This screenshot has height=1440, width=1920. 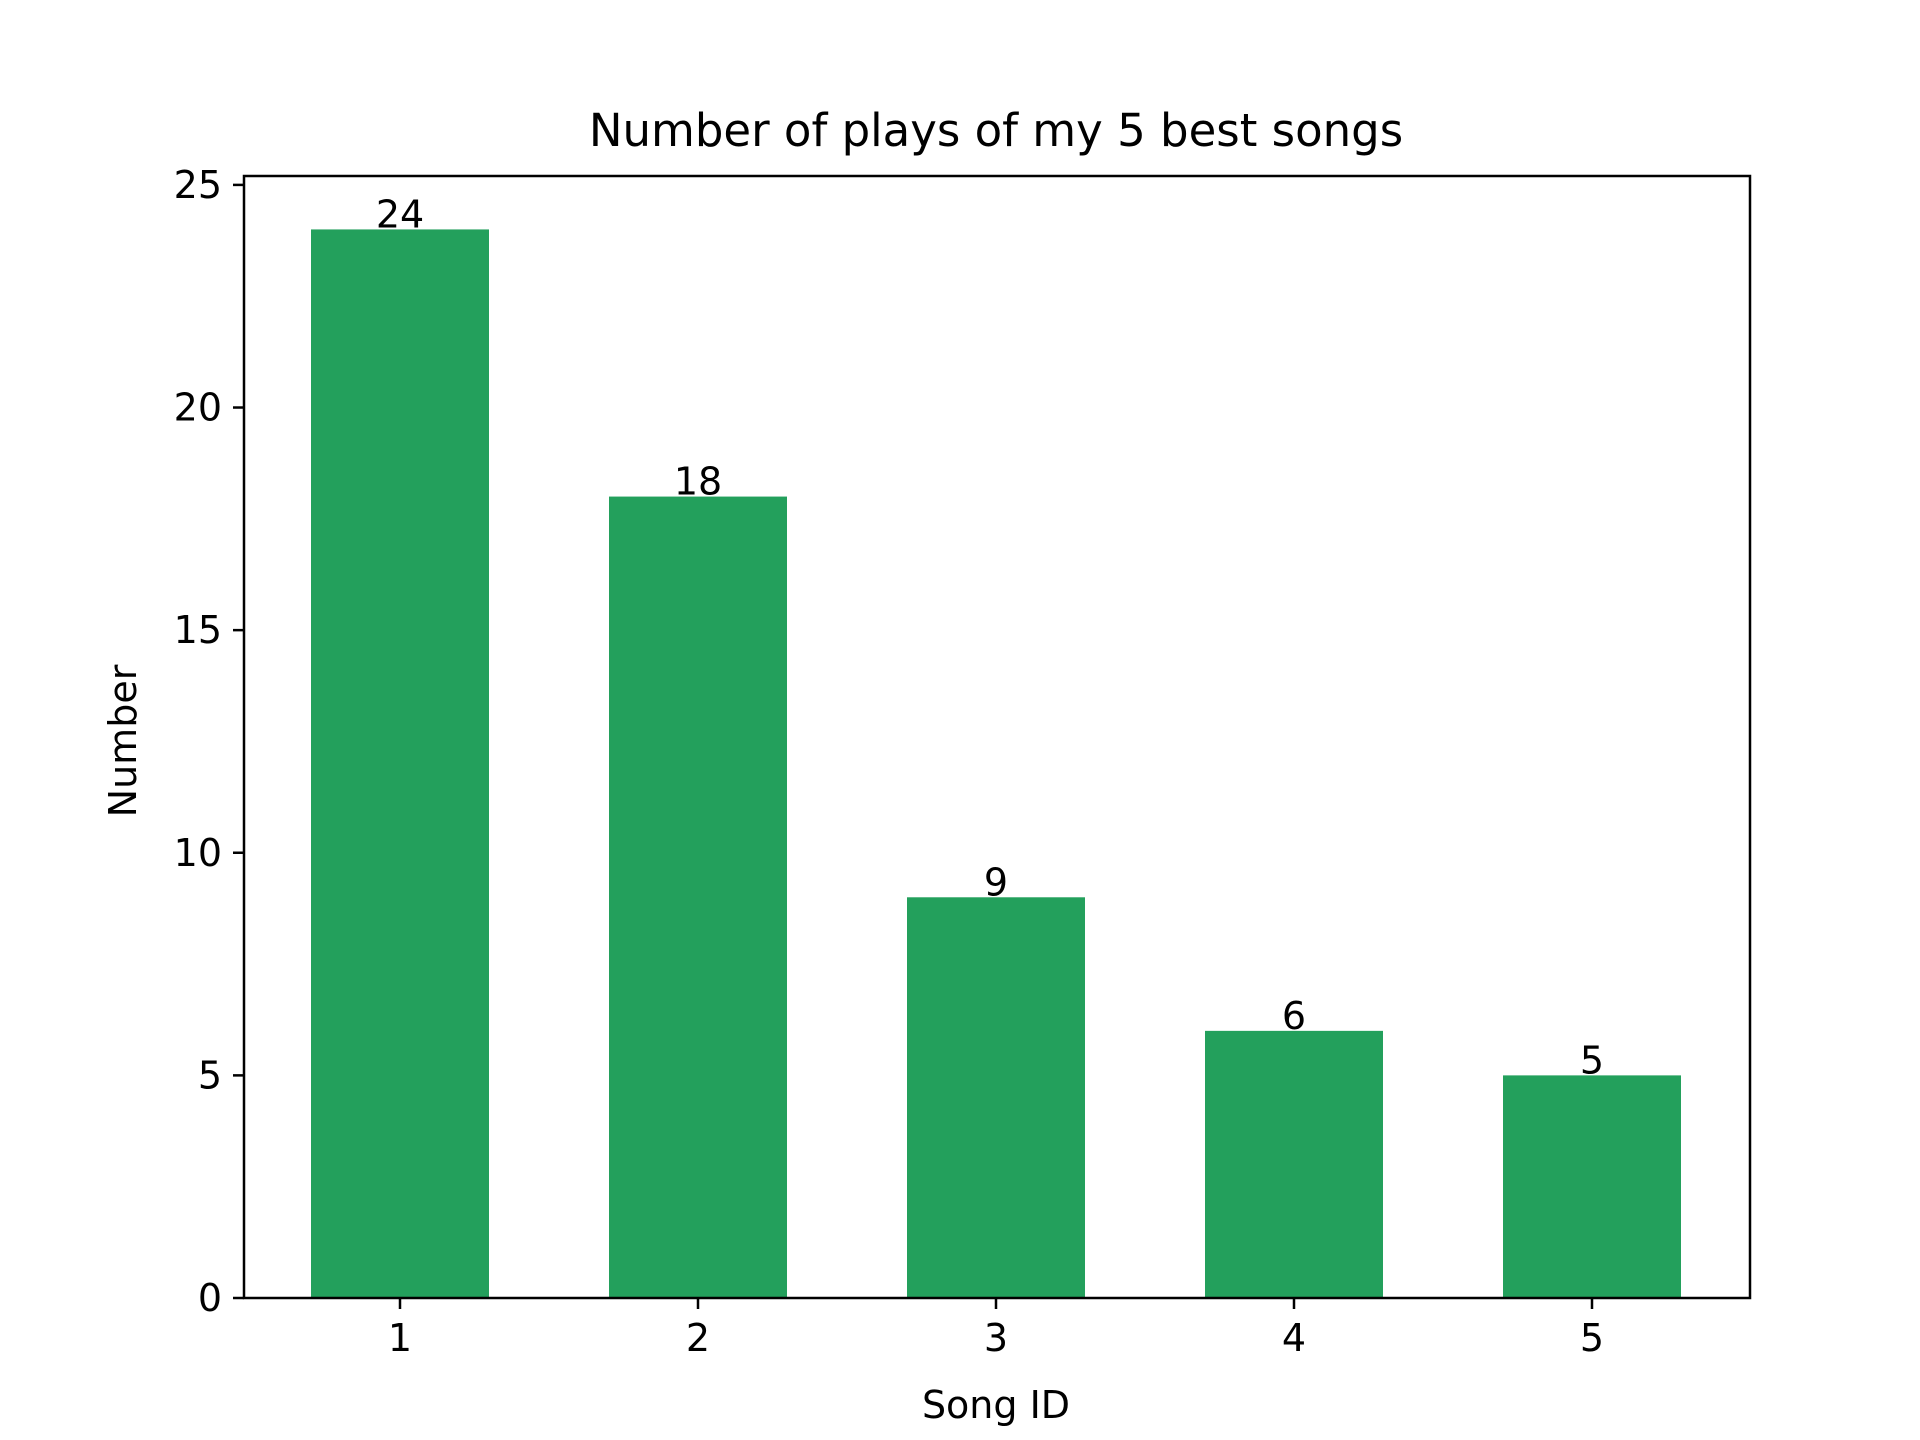 I want to click on data-label-3: 9, so click(x=996, y=882).